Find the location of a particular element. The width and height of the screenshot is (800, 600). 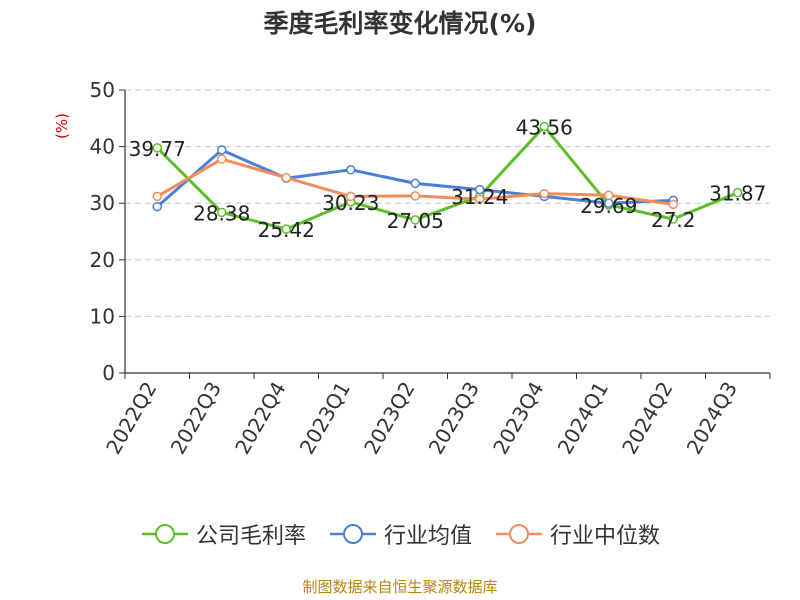

series-lines is located at coordinates (447, 177).